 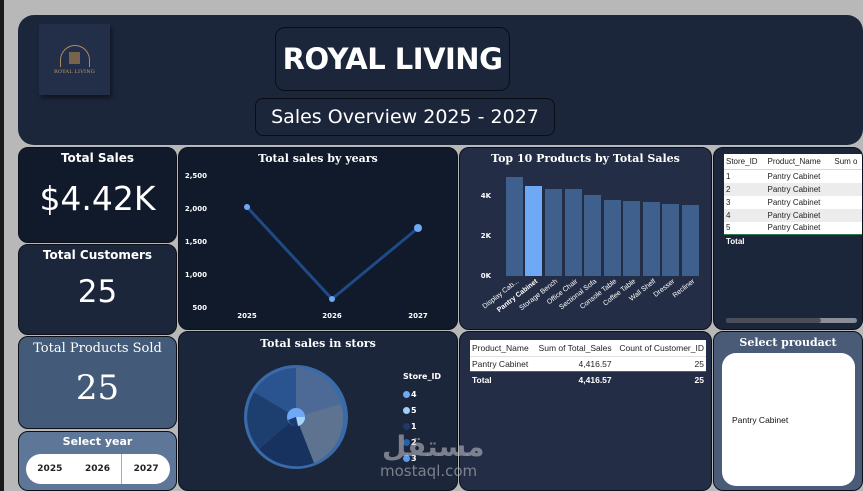 I want to click on table-row: Pantry Cabinet 4,416.57 25, so click(x=588, y=364).